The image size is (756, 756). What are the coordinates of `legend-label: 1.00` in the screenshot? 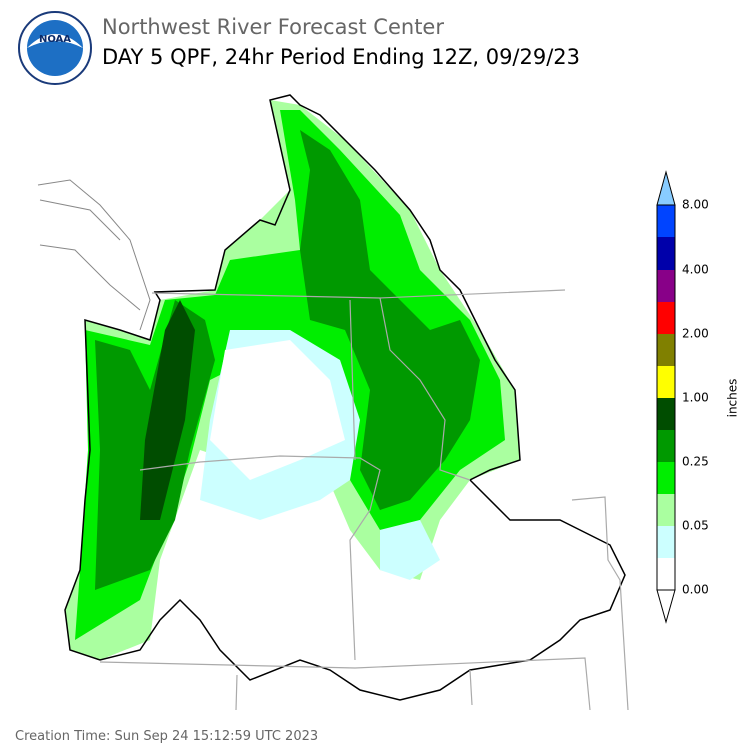 It's located at (695, 398).